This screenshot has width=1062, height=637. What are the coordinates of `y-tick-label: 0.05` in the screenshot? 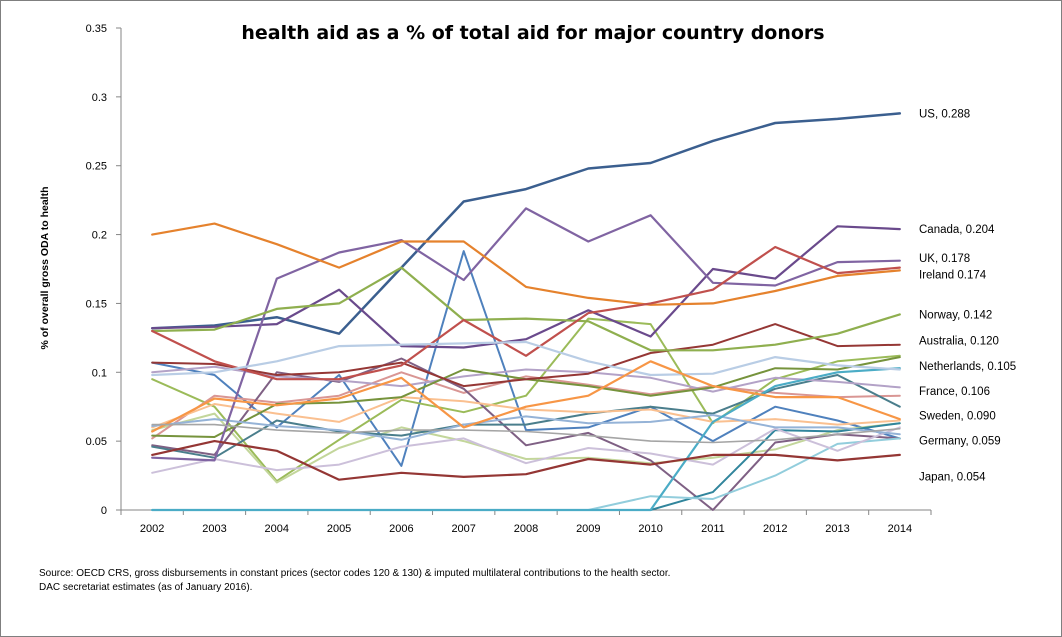 It's located at (96, 442).